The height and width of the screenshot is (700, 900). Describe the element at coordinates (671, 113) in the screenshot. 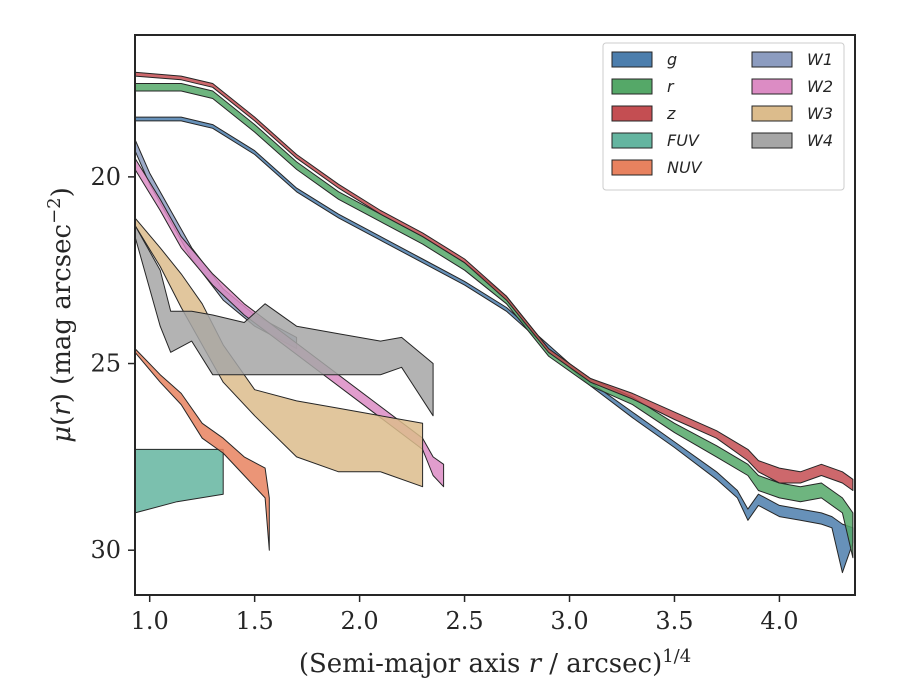

I see `legend-label-z: z` at that location.